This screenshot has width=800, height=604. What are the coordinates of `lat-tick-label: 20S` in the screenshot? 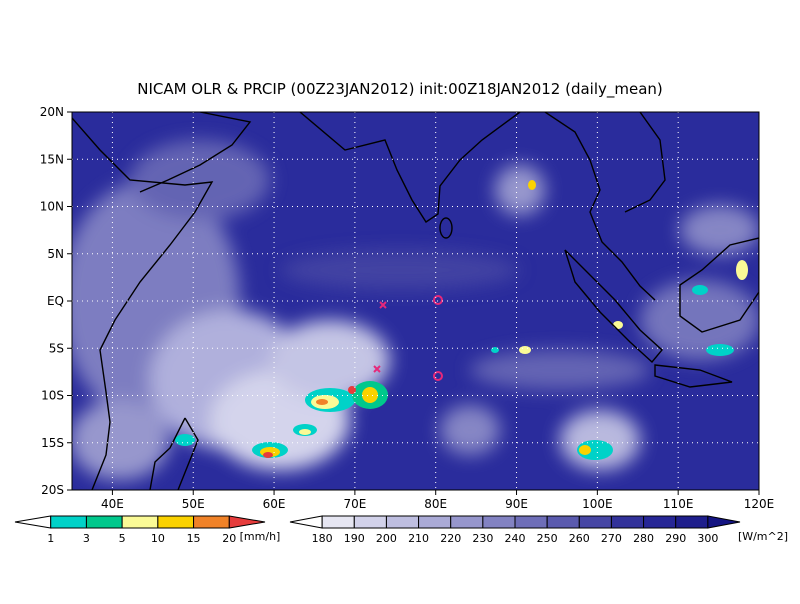 It's located at (52, 490).